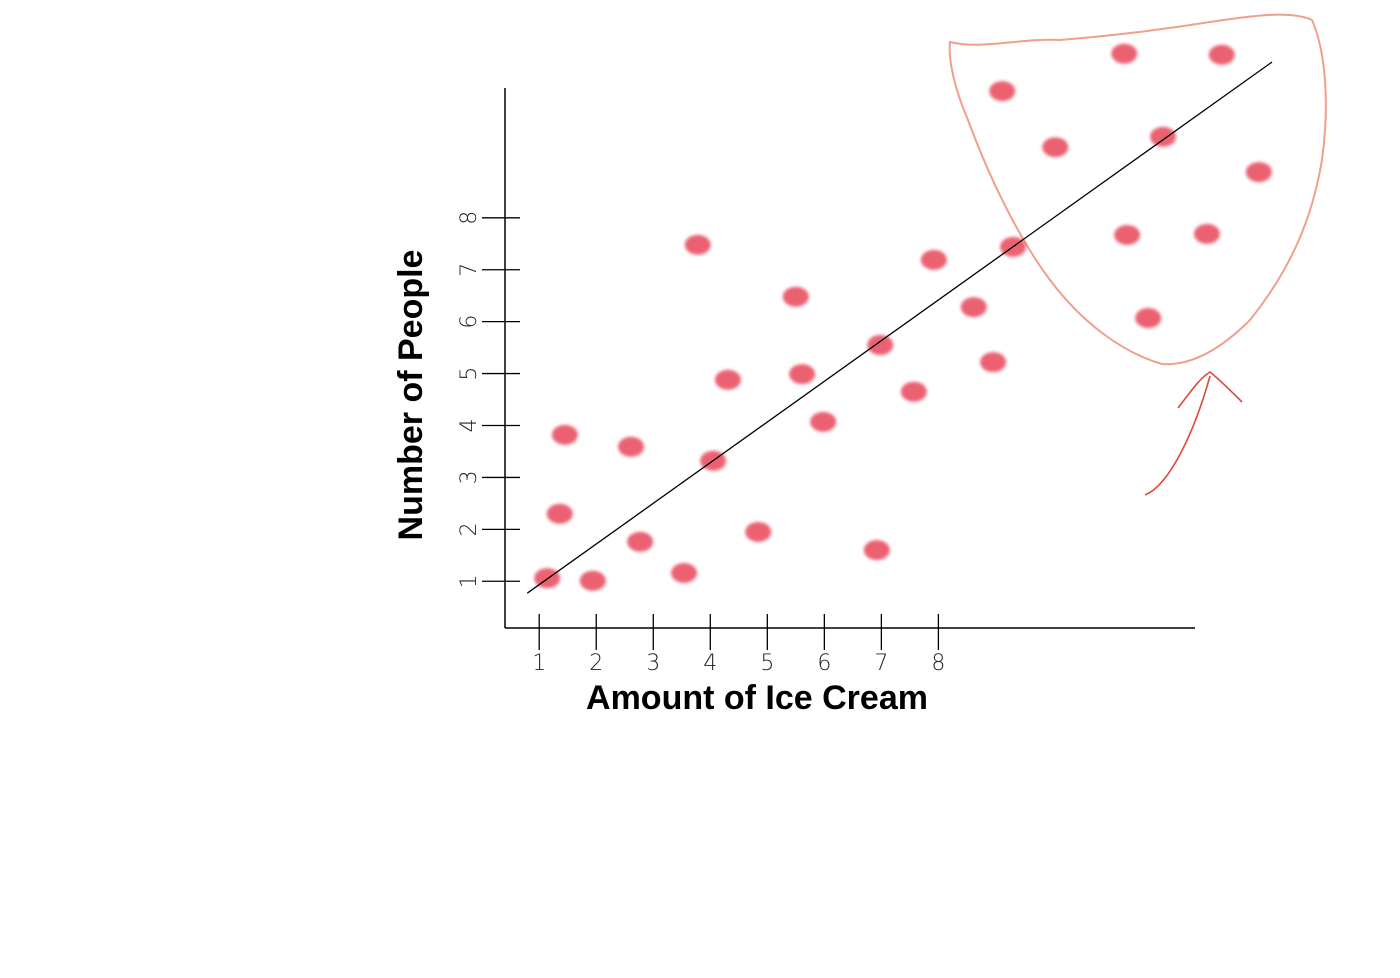 This screenshot has height=978, width=1400. I want to click on x-tick-label: 6, so click(824, 663).